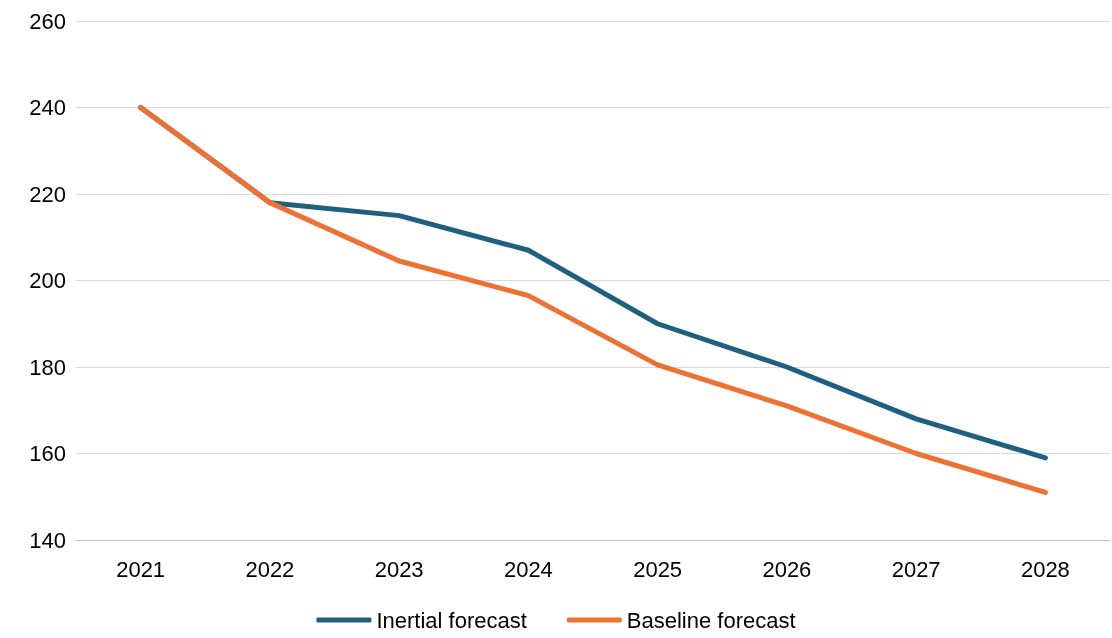  What do you see at coordinates (47, 453) in the screenshot?
I see `y-tick-label: 160` at bounding box center [47, 453].